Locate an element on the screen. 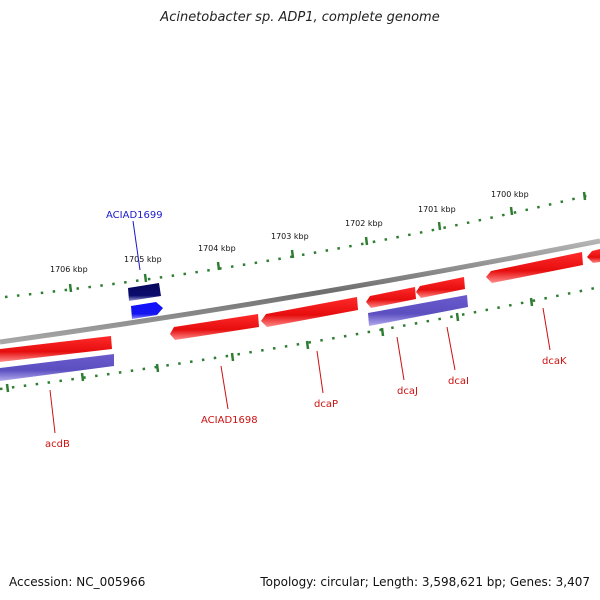 The width and height of the screenshot is (600, 600). gene-dcaP is located at coordinates (309, 312).